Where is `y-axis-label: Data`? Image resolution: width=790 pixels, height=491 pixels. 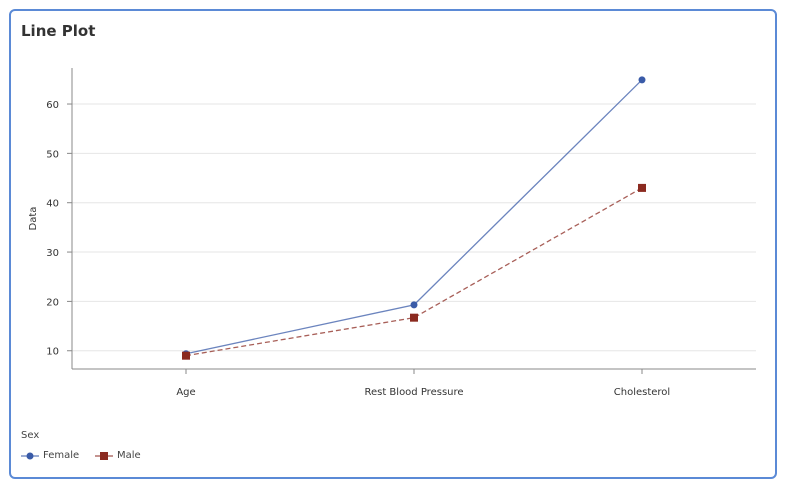 y-axis-label: Data is located at coordinates (33, 219).